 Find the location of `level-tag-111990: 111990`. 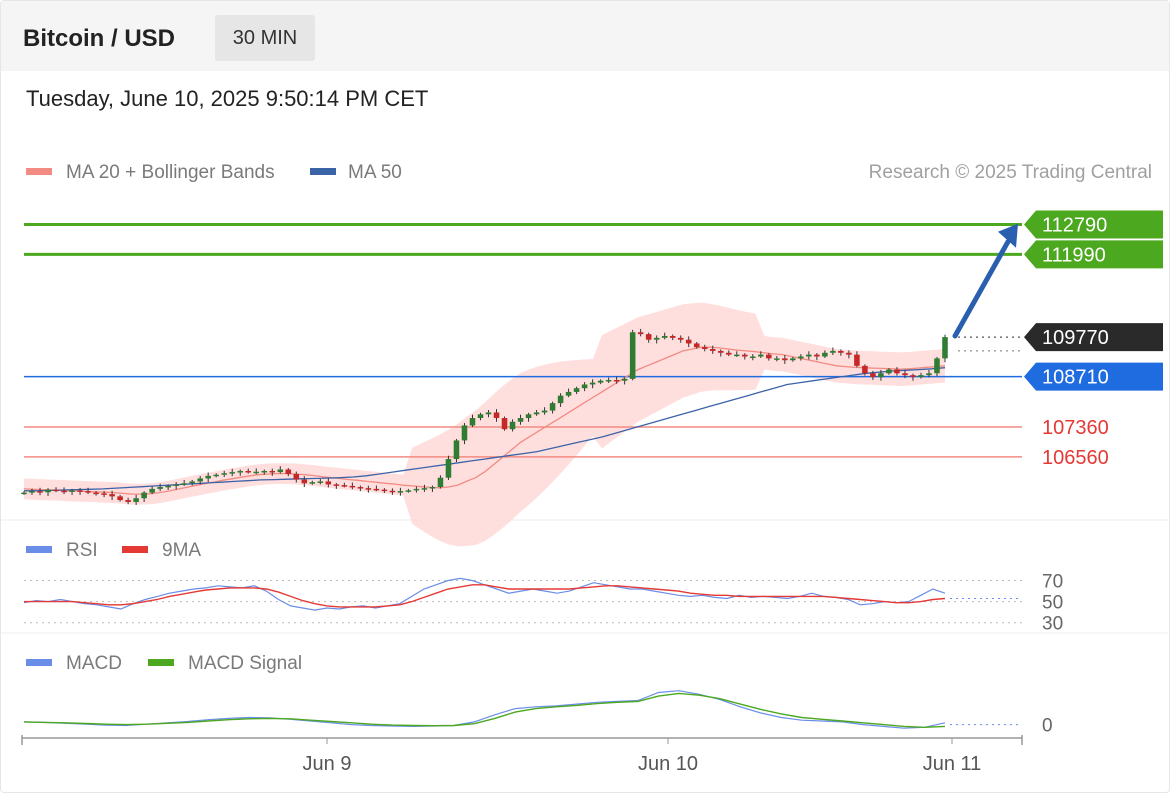

level-tag-111990: 111990 is located at coordinates (1093, 254).